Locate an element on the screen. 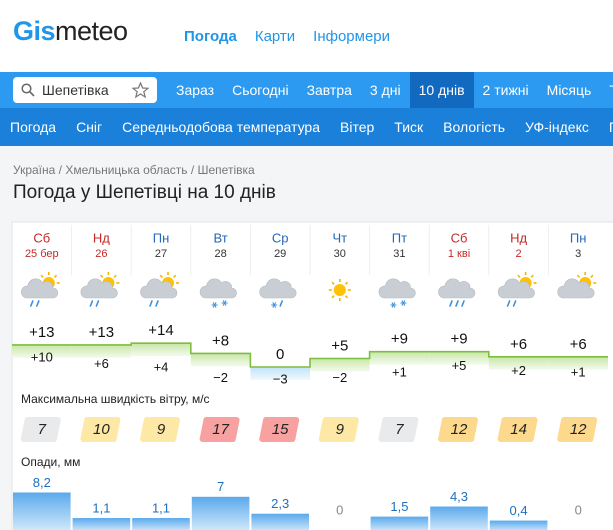  logo-part: Gis is located at coordinates (34, 31).